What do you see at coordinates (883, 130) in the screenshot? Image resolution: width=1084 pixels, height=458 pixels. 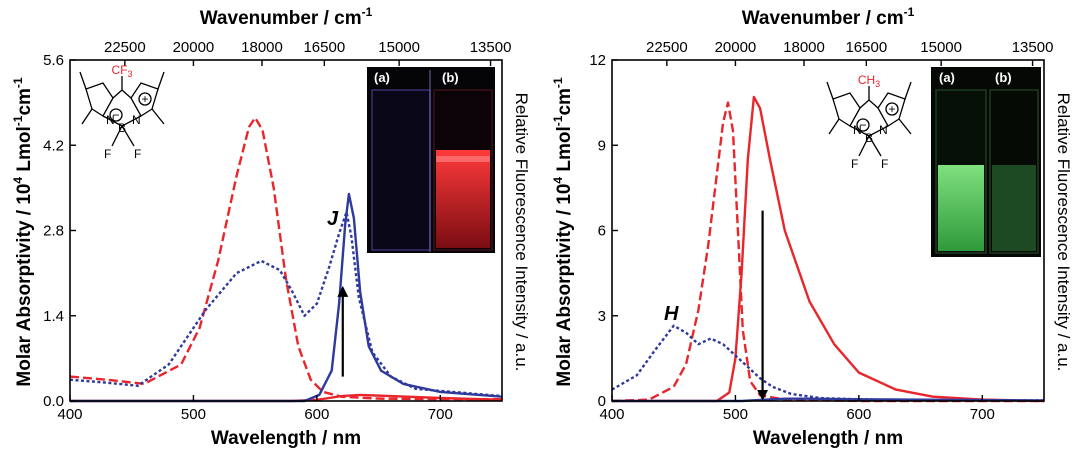 I see `right-molecule-n2: N` at bounding box center [883, 130].